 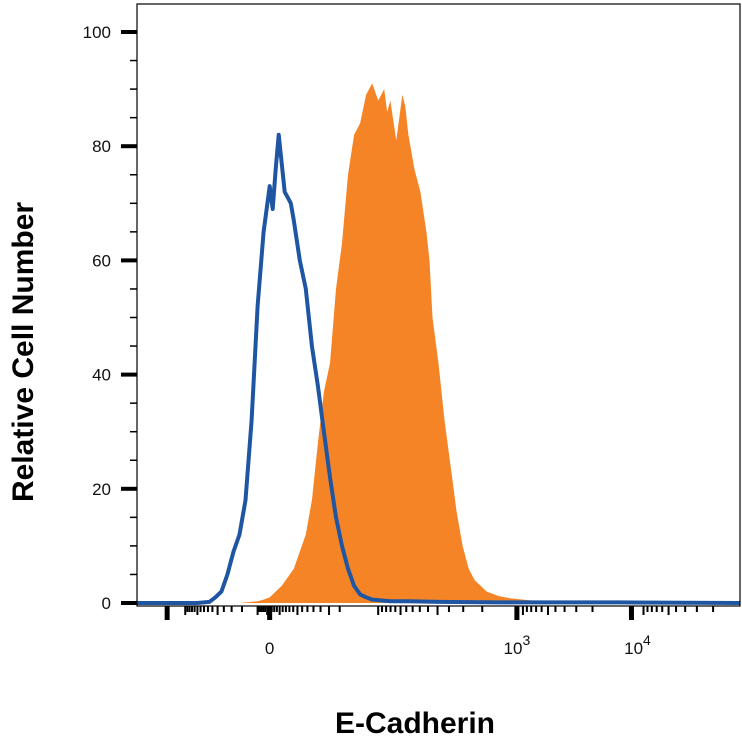 I want to click on x-tick-label: 10⁴, so click(x=637, y=645).